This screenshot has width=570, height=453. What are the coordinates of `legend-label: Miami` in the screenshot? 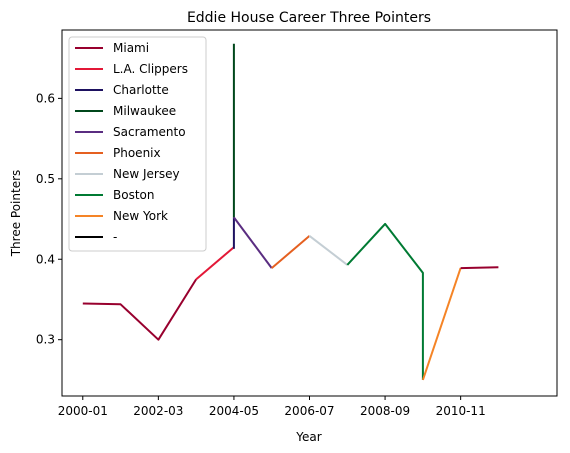 It's located at (131, 48).